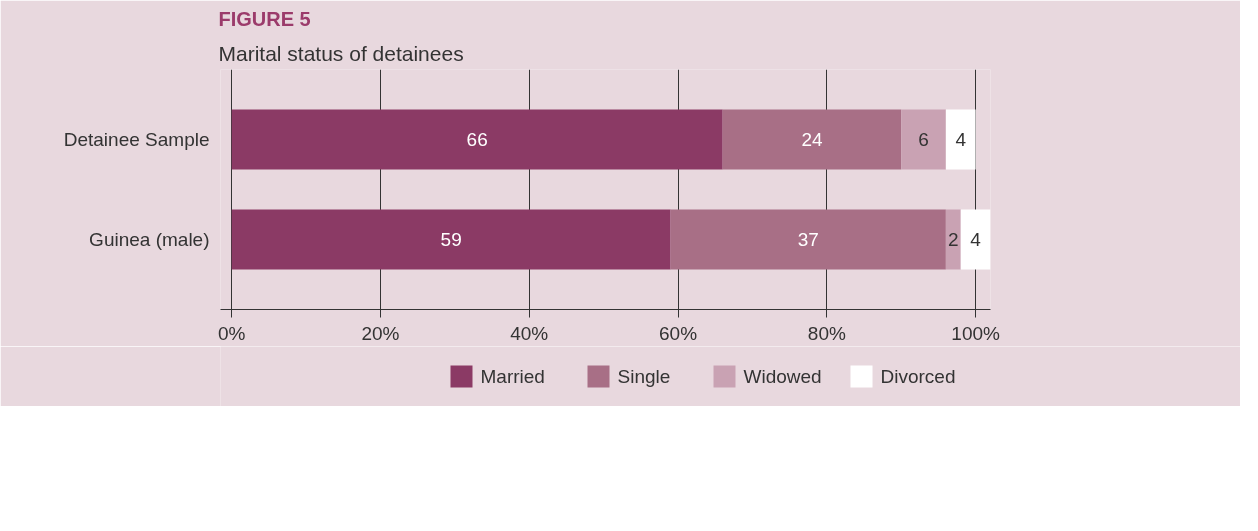  I want to click on y-tick-label: Guinea (male), so click(149, 239).